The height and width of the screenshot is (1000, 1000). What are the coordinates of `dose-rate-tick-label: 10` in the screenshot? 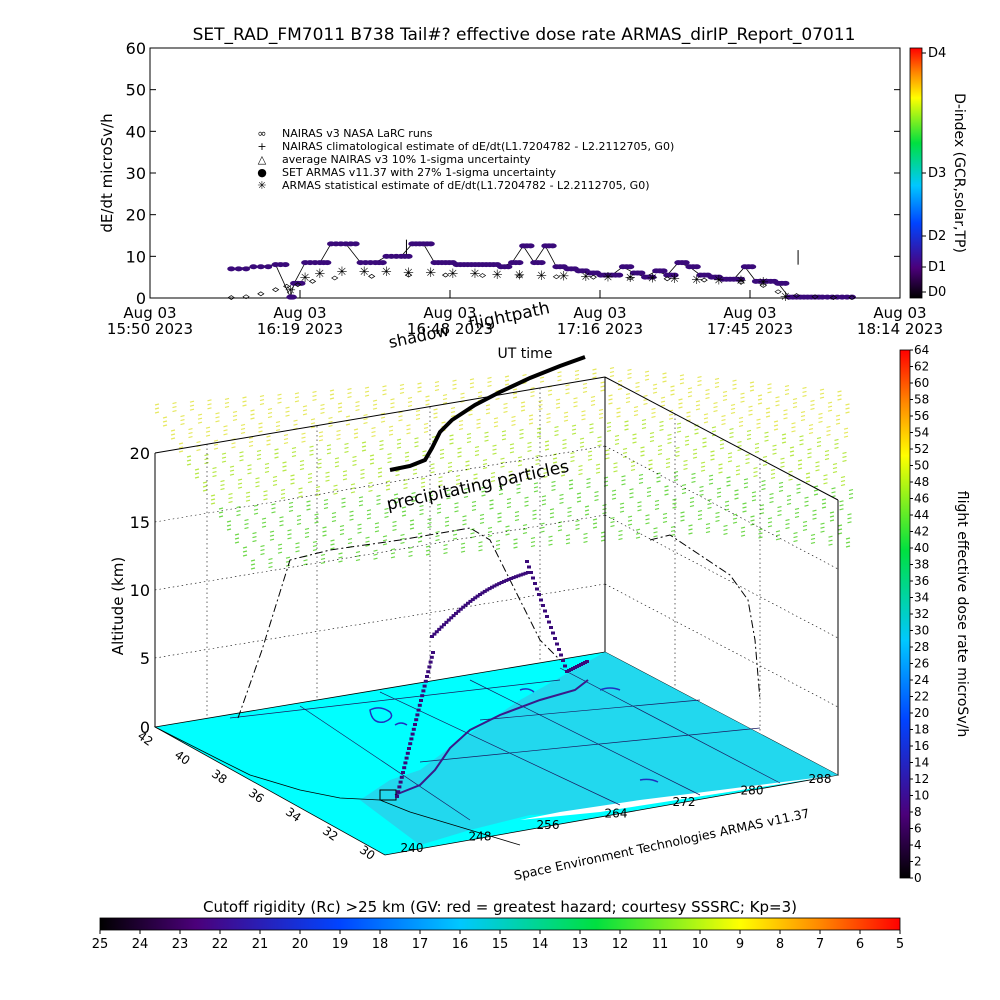 It's located at (921, 796).